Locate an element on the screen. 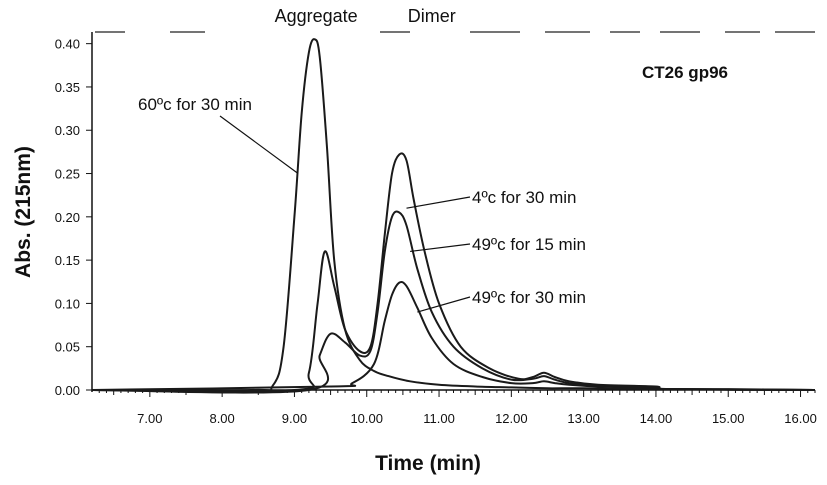 This screenshot has height=485, width=827. peak-label: Dimer is located at coordinates (432, 16).